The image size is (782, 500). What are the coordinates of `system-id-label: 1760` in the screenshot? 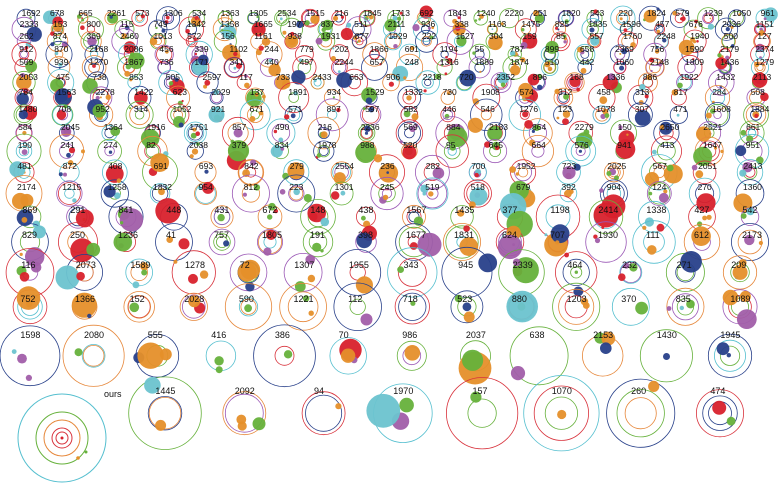 It's located at (632, 36).